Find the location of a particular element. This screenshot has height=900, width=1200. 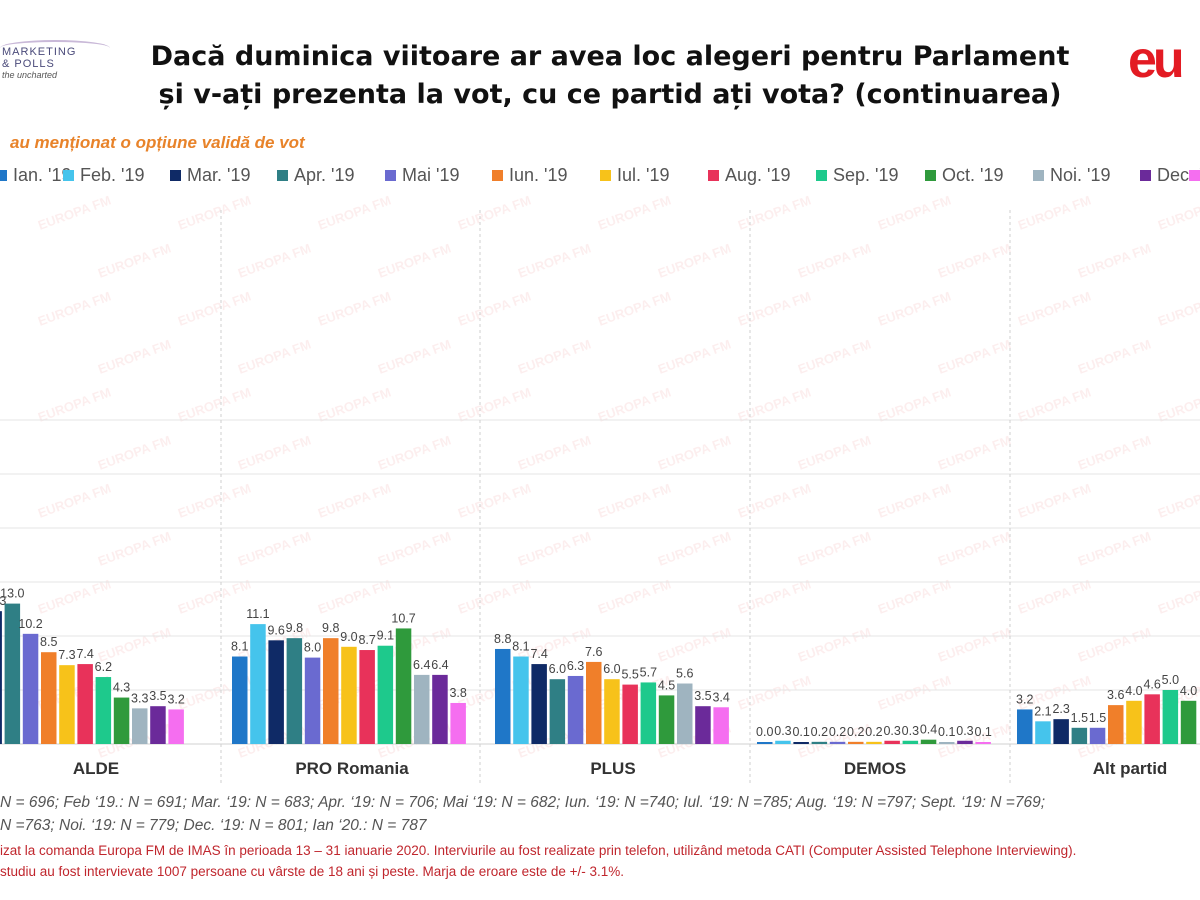

logo-swoosh-icon is located at coordinates (55, 48).